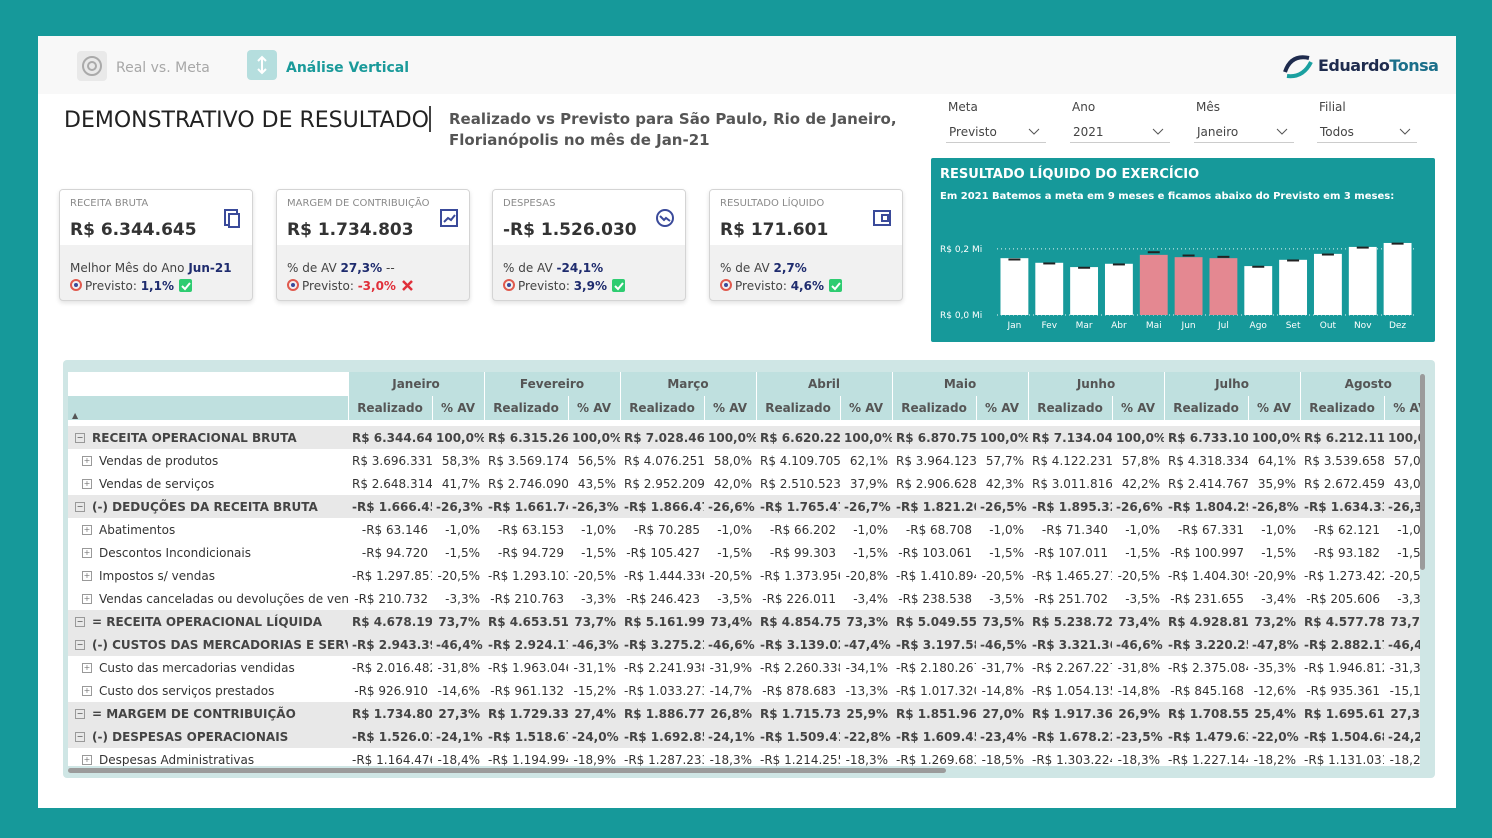  I want to click on pct-cell: -26,7%, so click(866, 506).